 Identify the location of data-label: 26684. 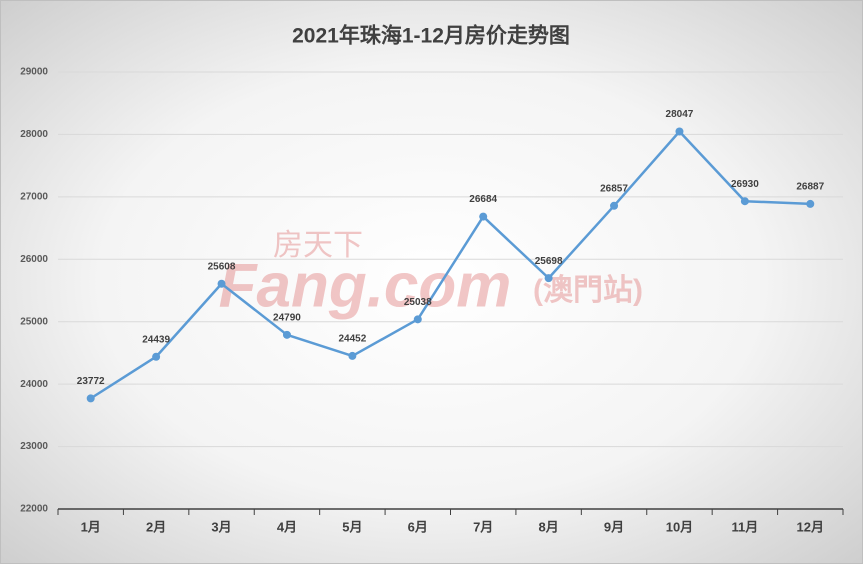
(483, 199).